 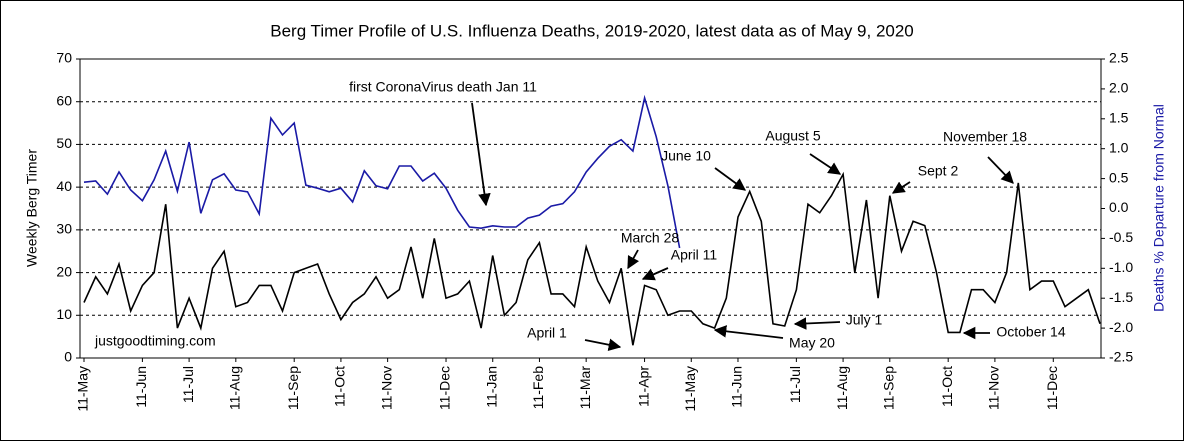 What do you see at coordinates (538, 388) in the screenshot?
I see `x-tick-label: 11-Feb` at bounding box center [538, 388].